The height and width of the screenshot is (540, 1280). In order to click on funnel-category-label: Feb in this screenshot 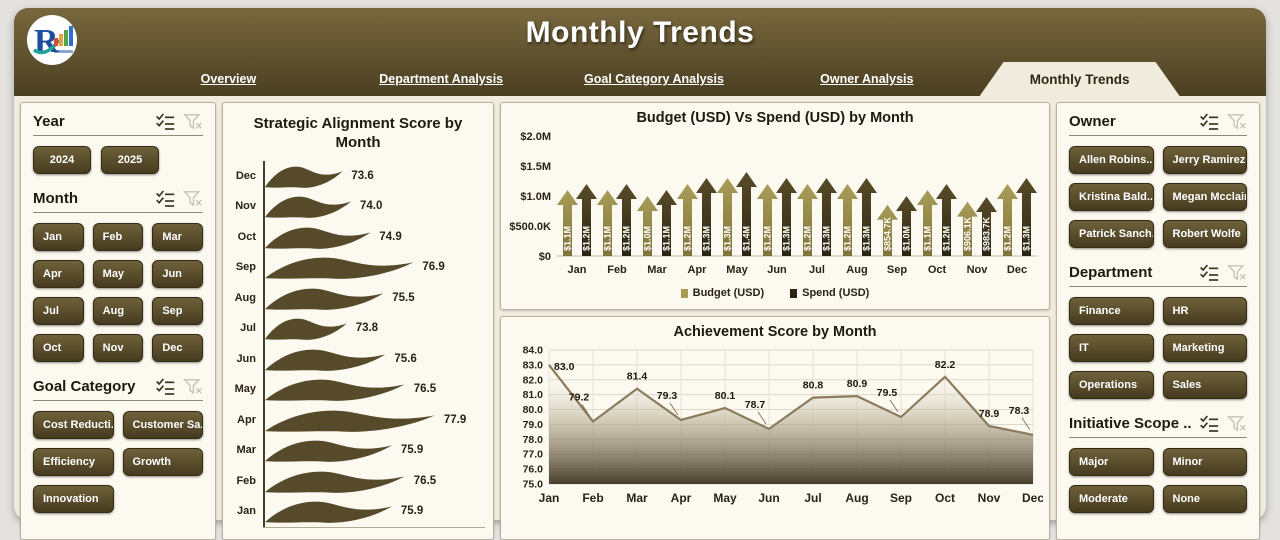, I will do `click(246, 480)`.